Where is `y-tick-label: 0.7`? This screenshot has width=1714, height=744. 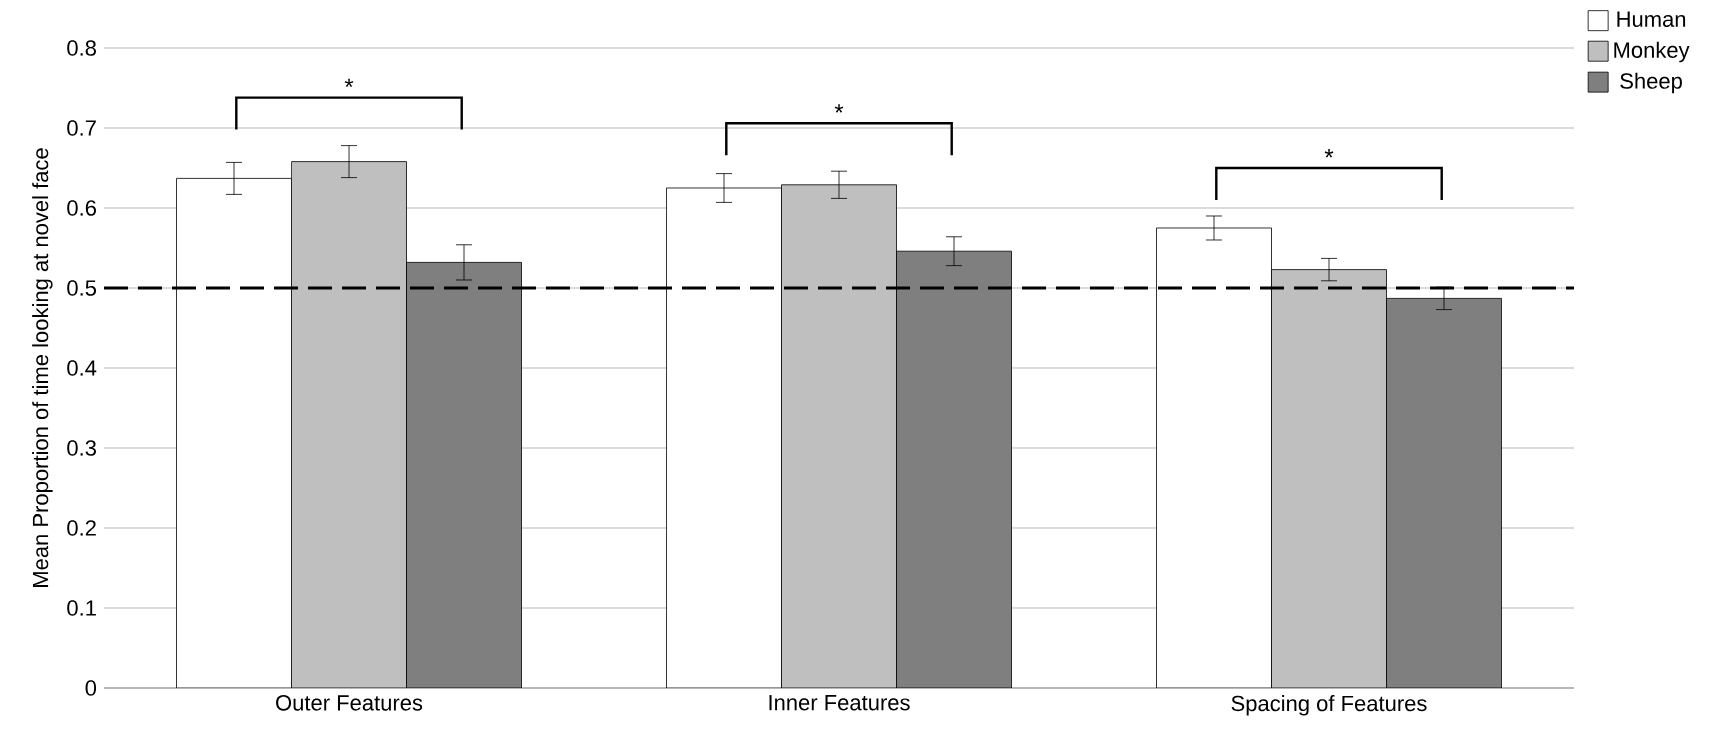 y-tick-label: 0.7 is located at coordinates (81, 128).